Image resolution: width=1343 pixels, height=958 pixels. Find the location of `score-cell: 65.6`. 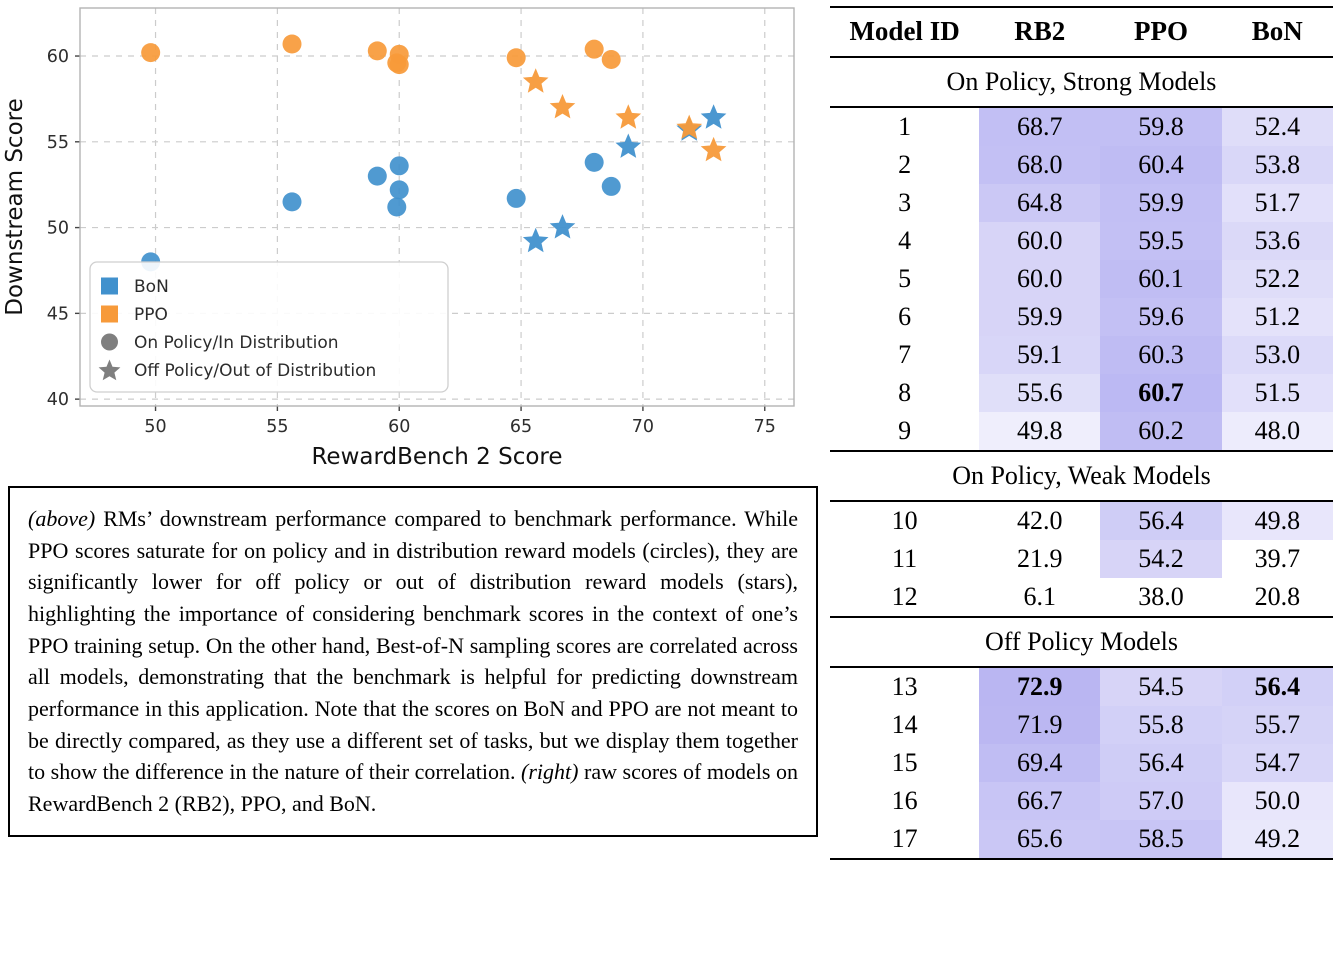

score-cell: 65.6 is located at coordinates (1040, 840).